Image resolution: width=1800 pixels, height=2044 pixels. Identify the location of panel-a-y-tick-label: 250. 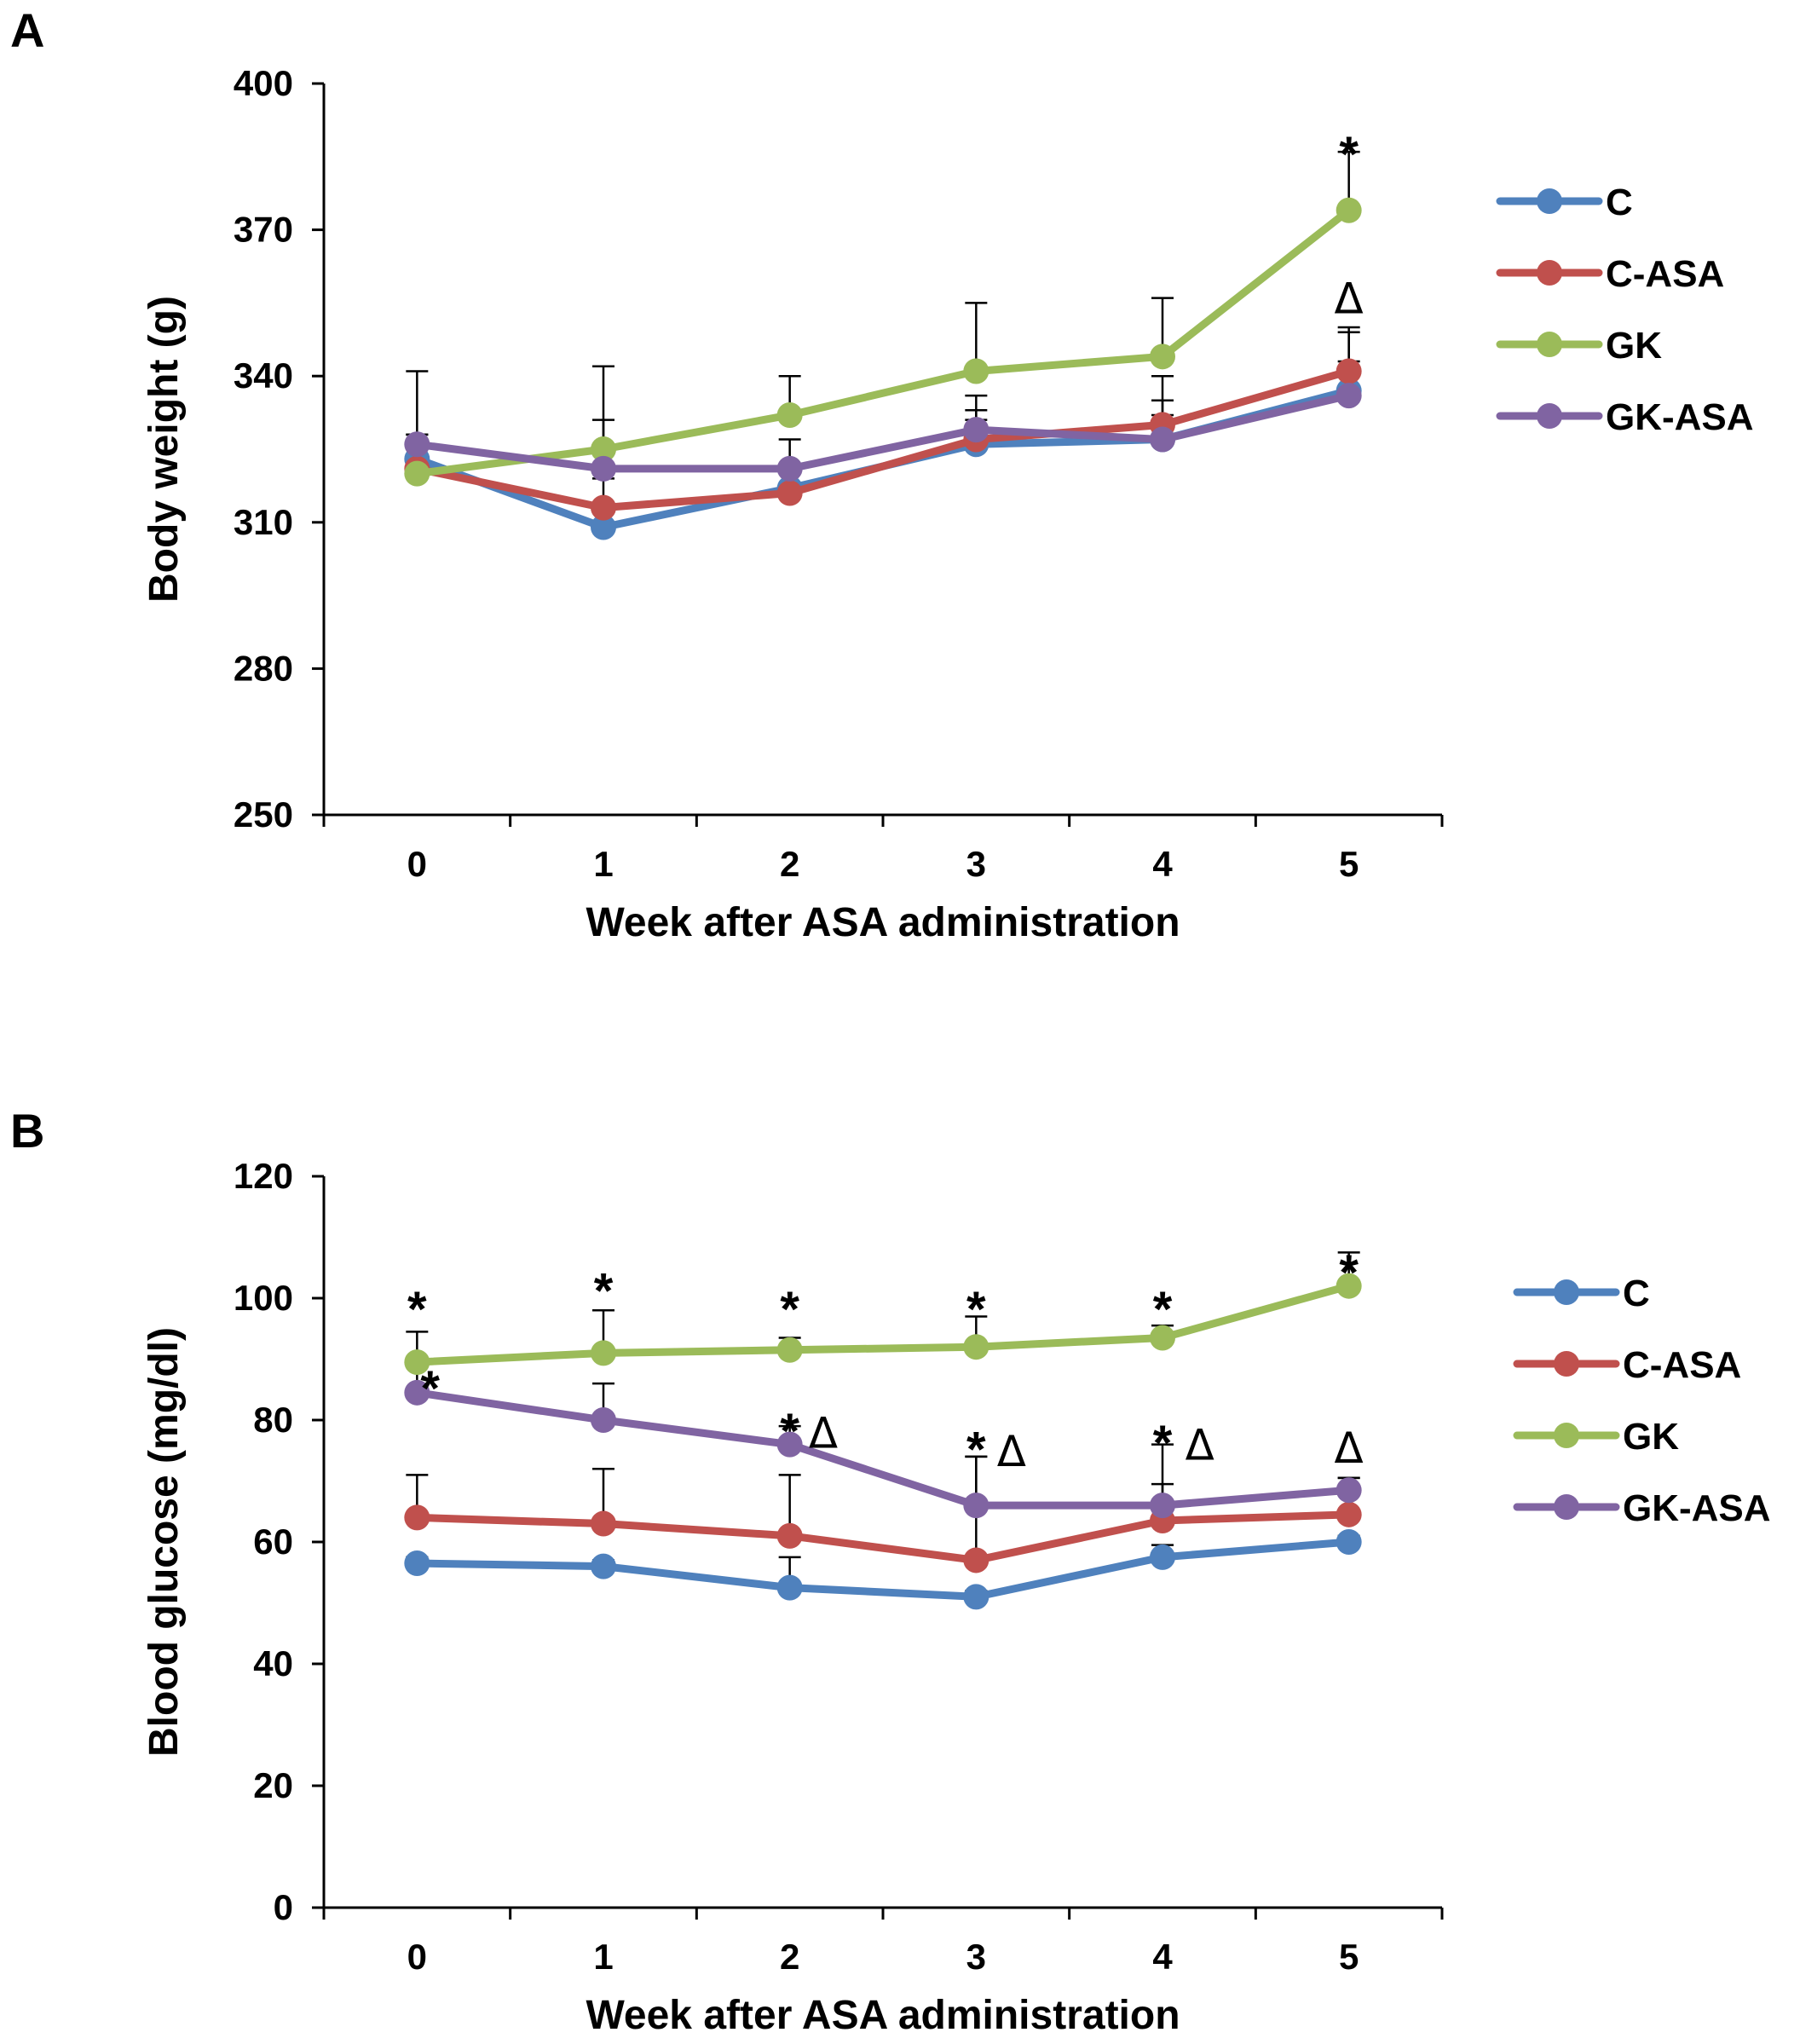
(263, 814).